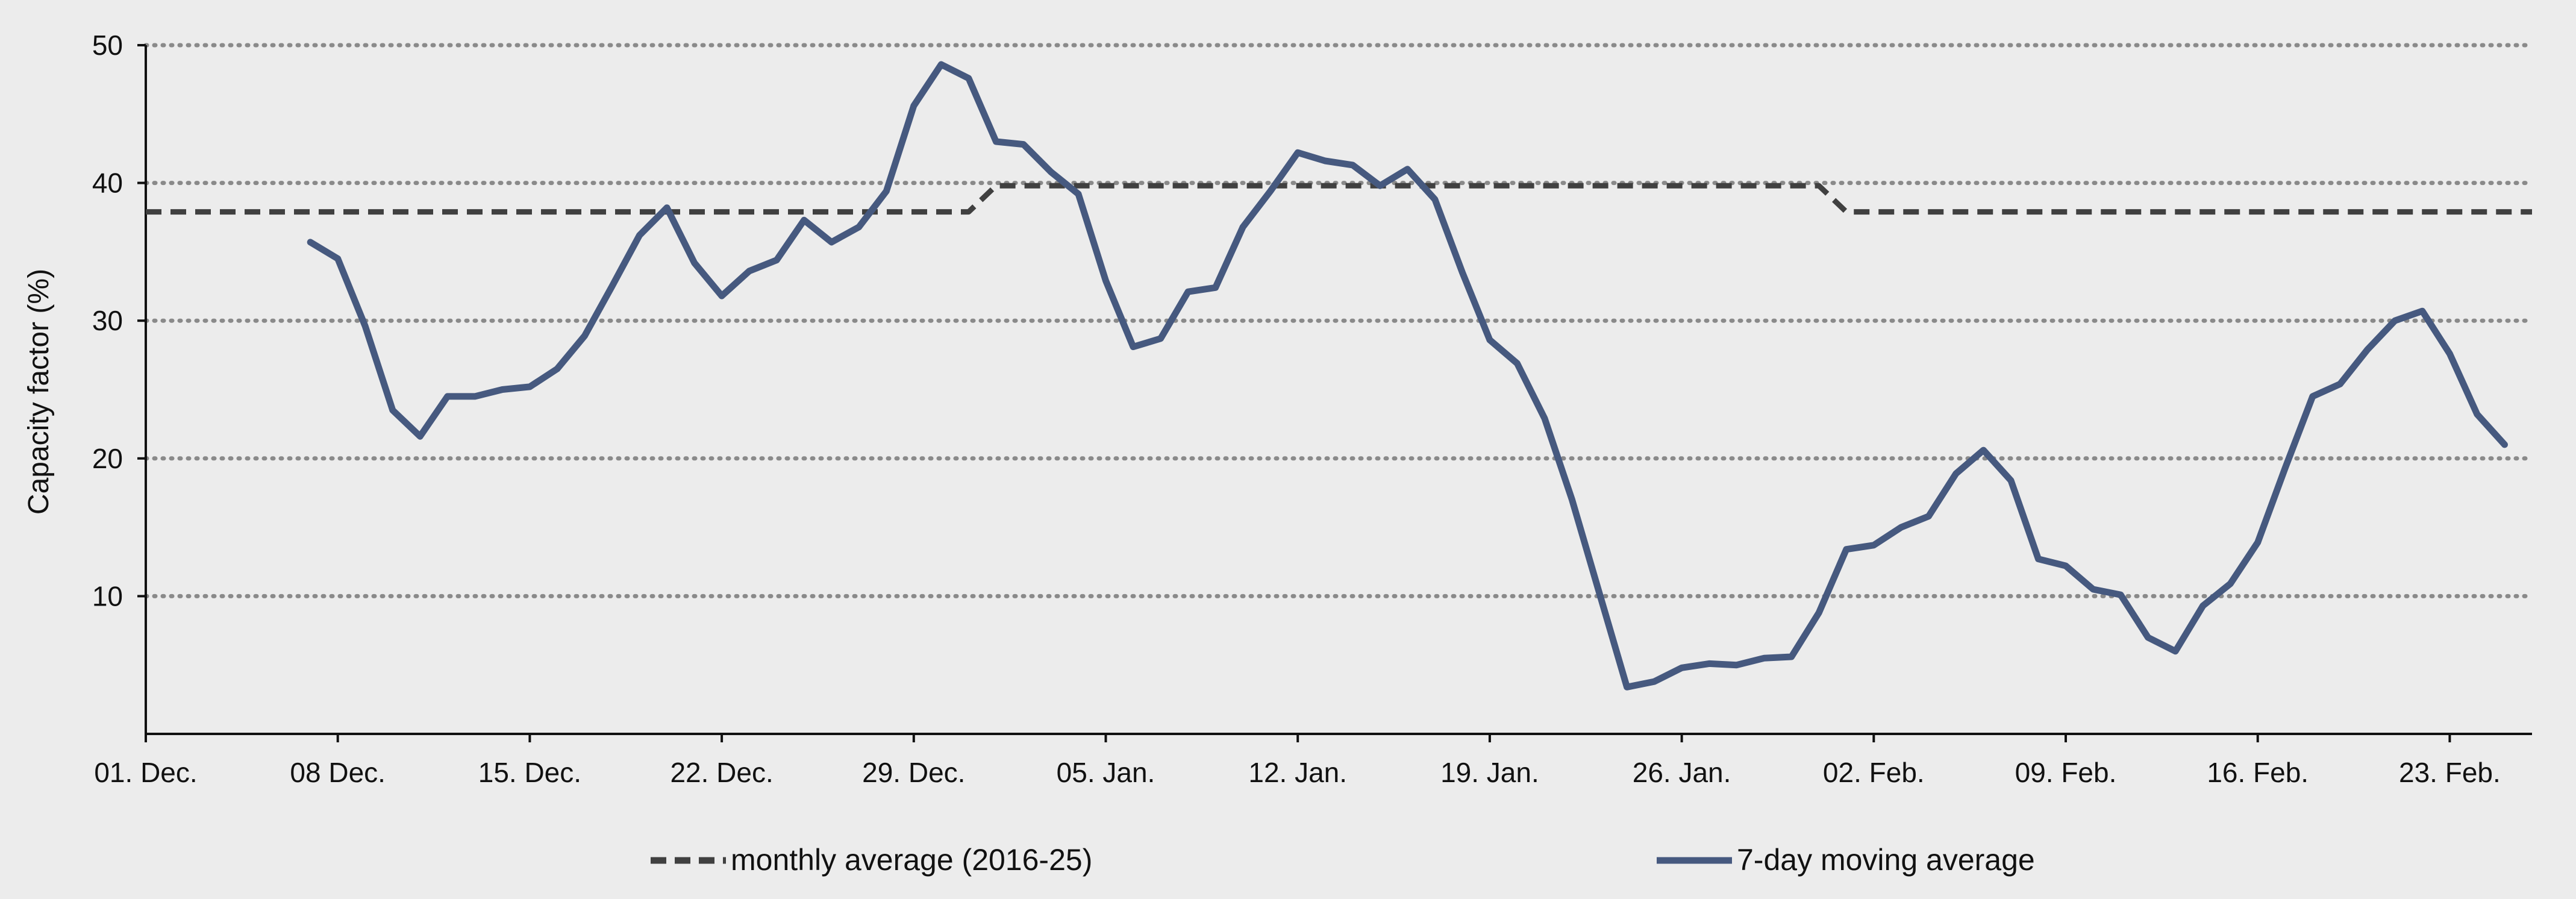 The image size is (2576, 899). What do you see at coordinates (108, 183) in the screenshot?
I see `y-tick-label: 40` at bounding box center [108, 183].